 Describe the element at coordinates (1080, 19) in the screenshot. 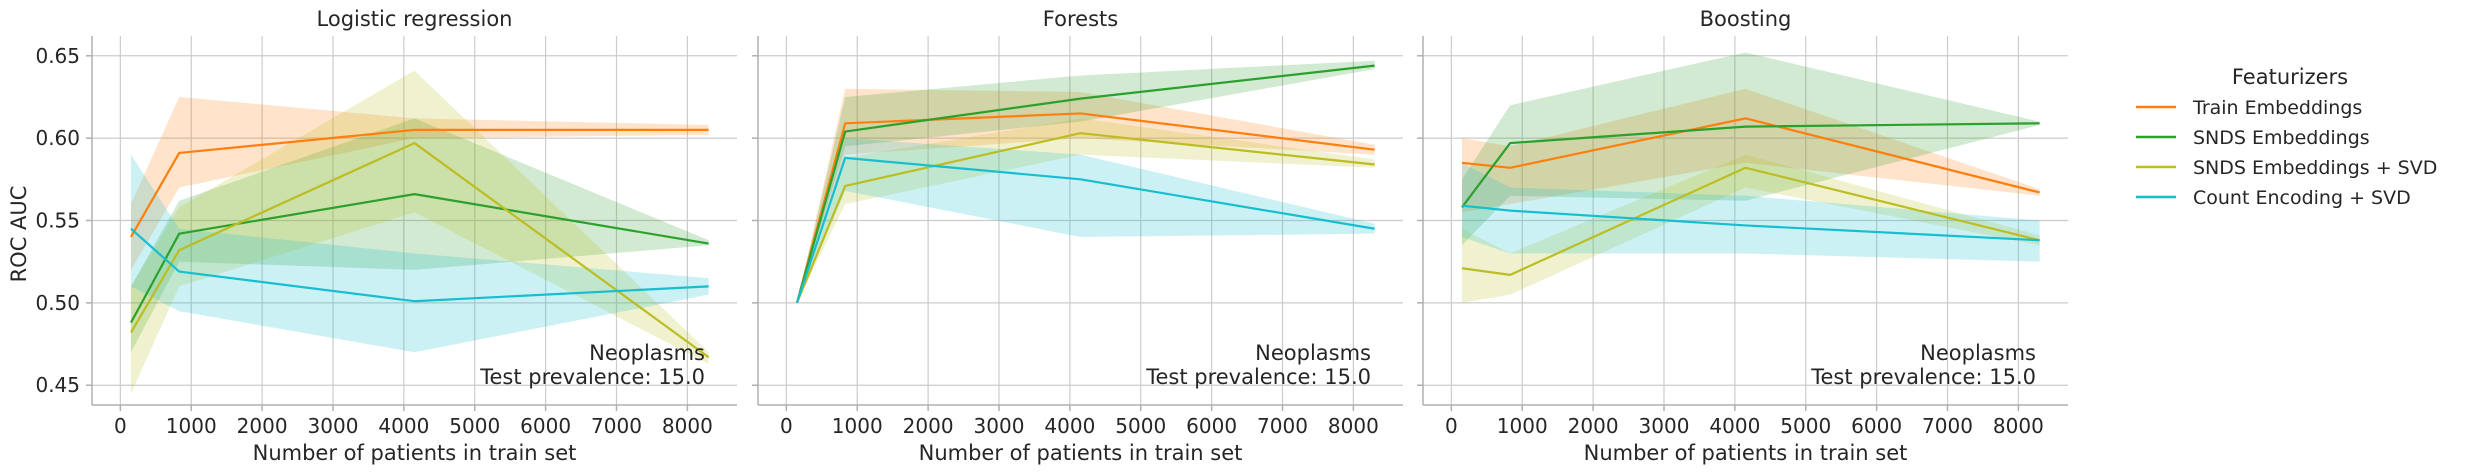

I see `panel-title: Forests` at that location.